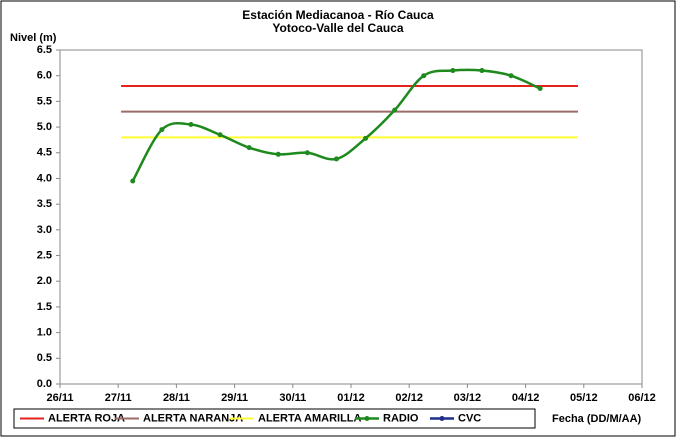  I want to click on x-tick-label: 27/11, so click(118, 398).